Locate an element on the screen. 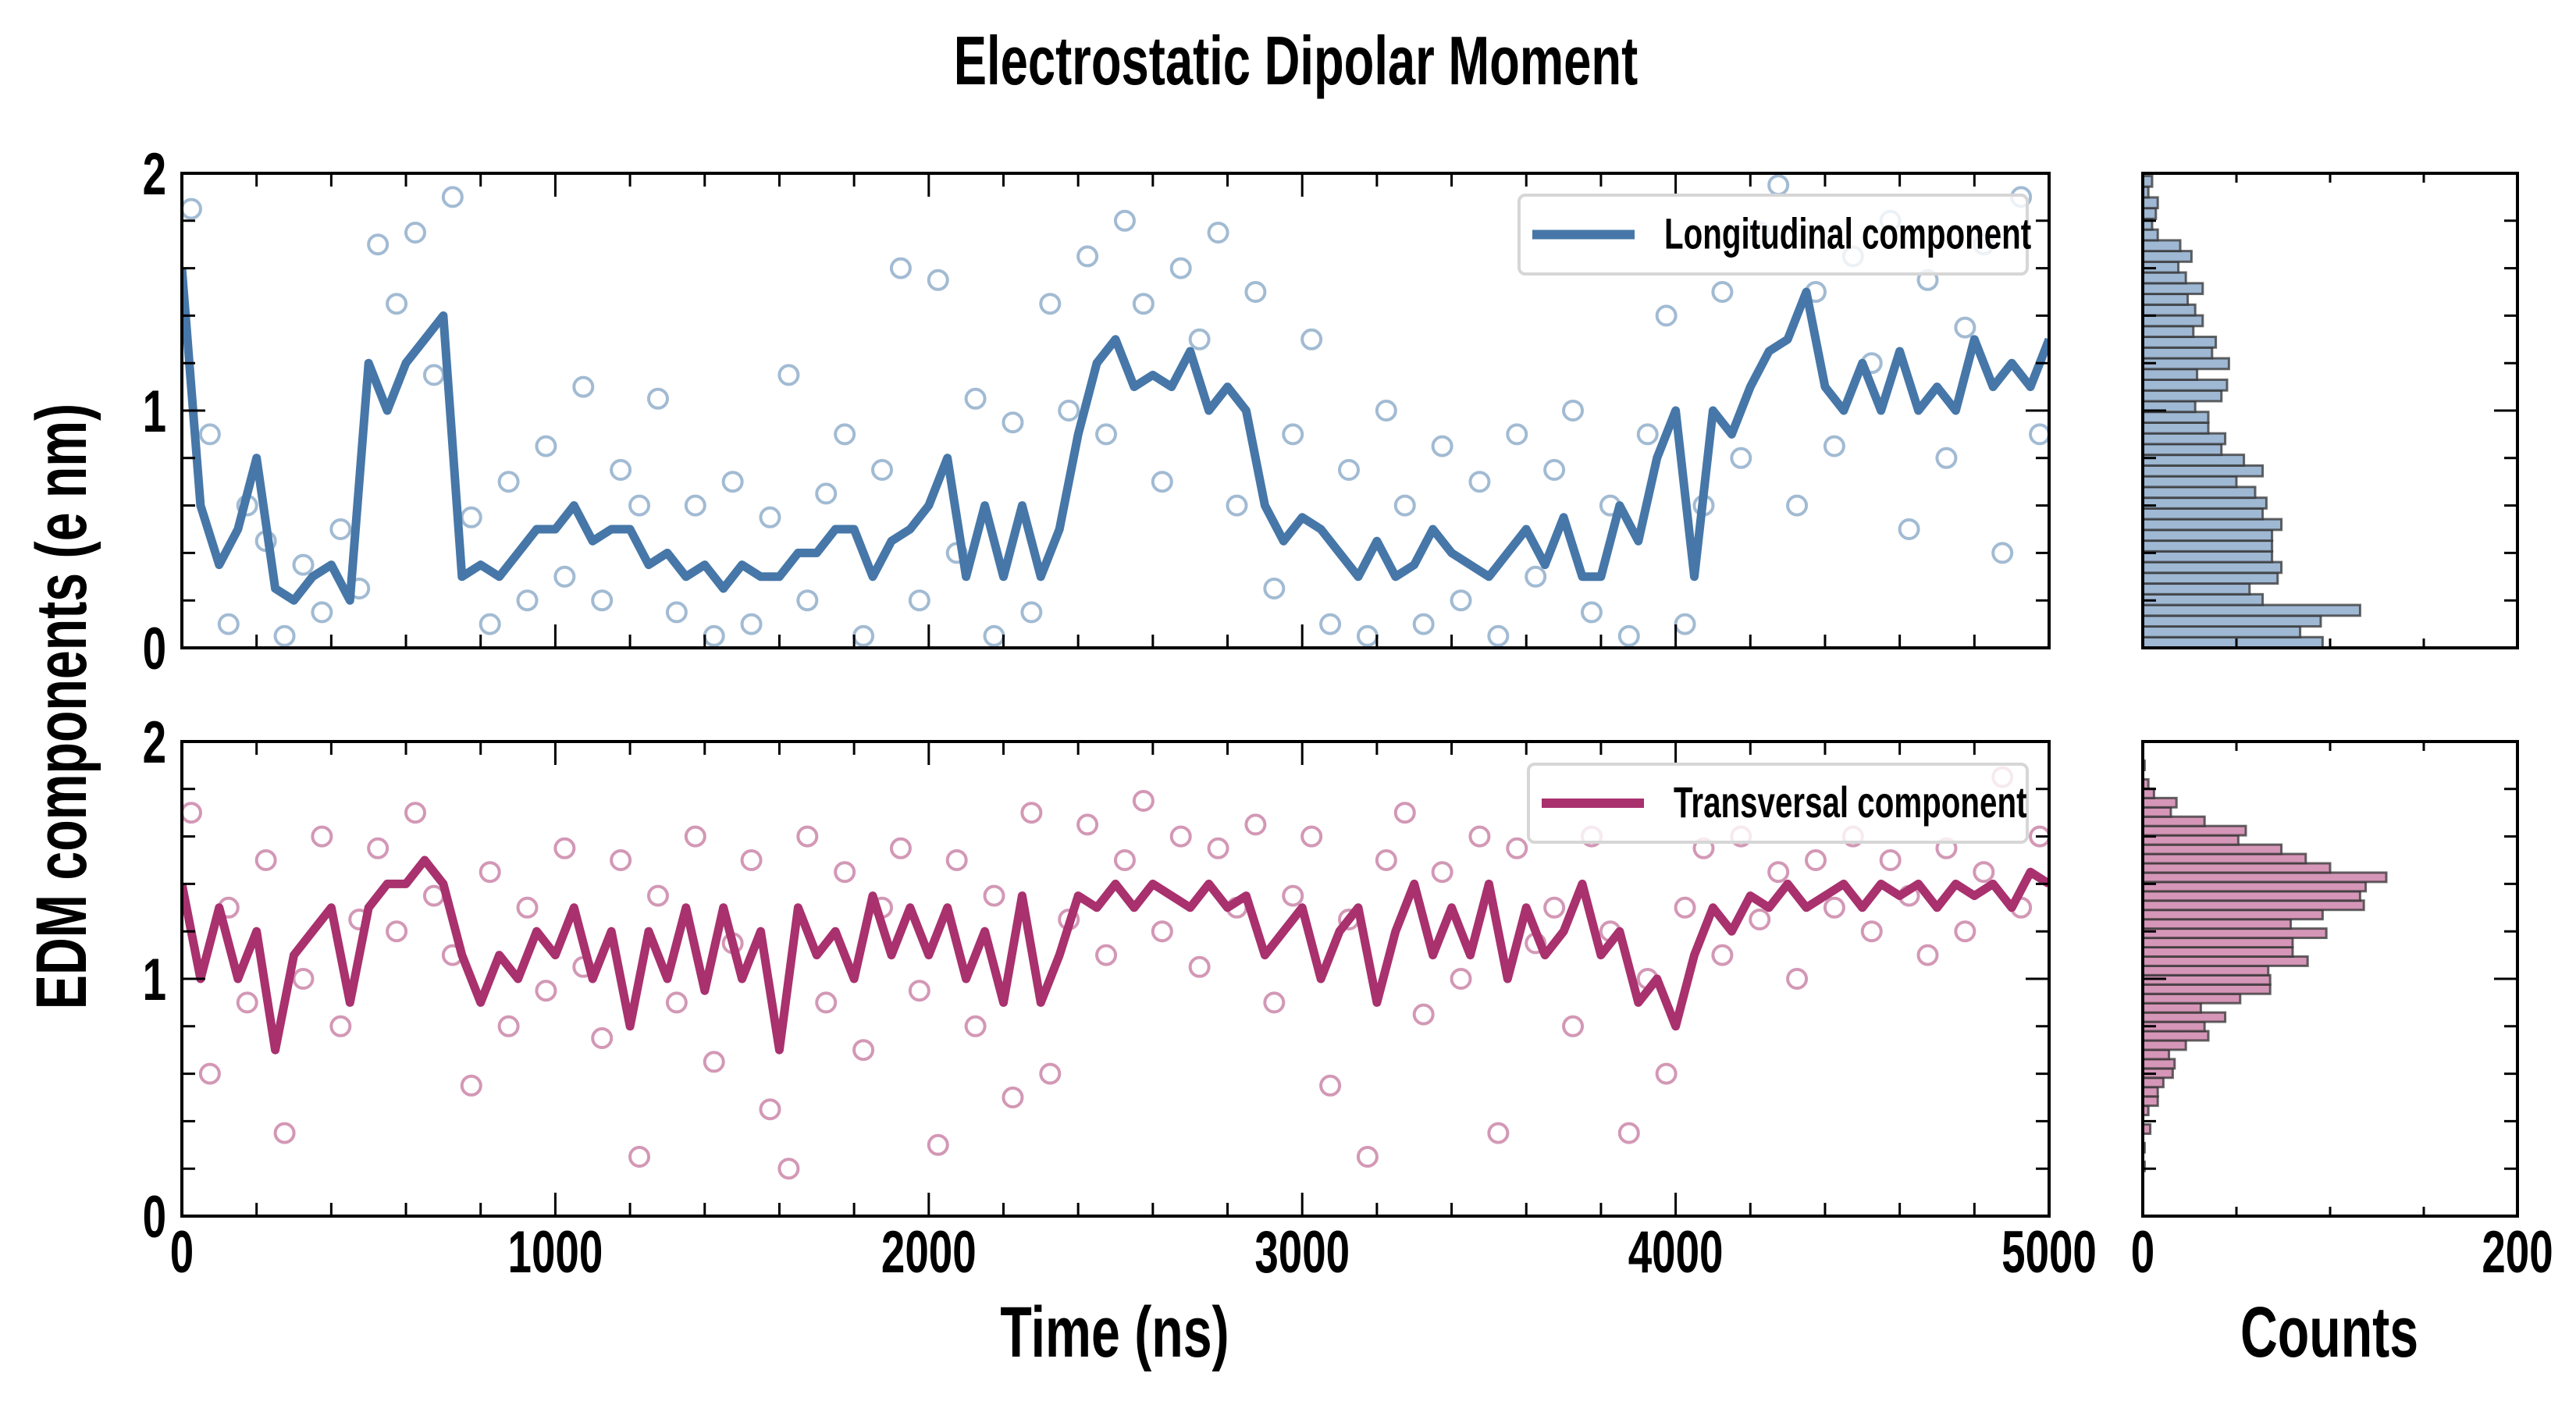 This screenshot has width=2576, height=1405. x-tick-label-group: 4000 is located at coordinates (1676, 1252).